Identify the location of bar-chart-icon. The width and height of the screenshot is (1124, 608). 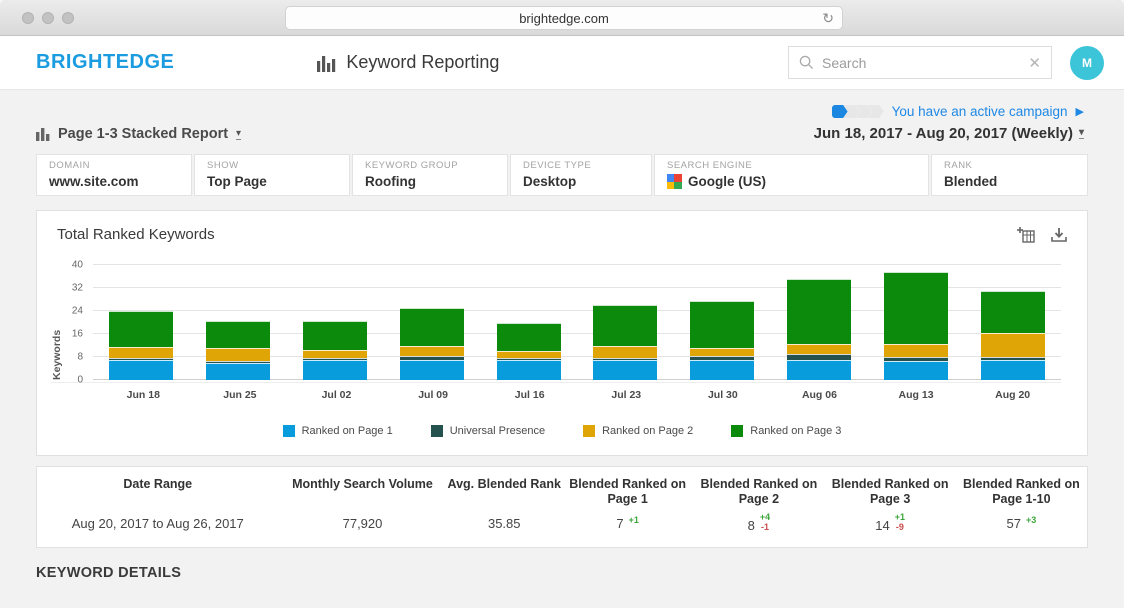
(326, 63).